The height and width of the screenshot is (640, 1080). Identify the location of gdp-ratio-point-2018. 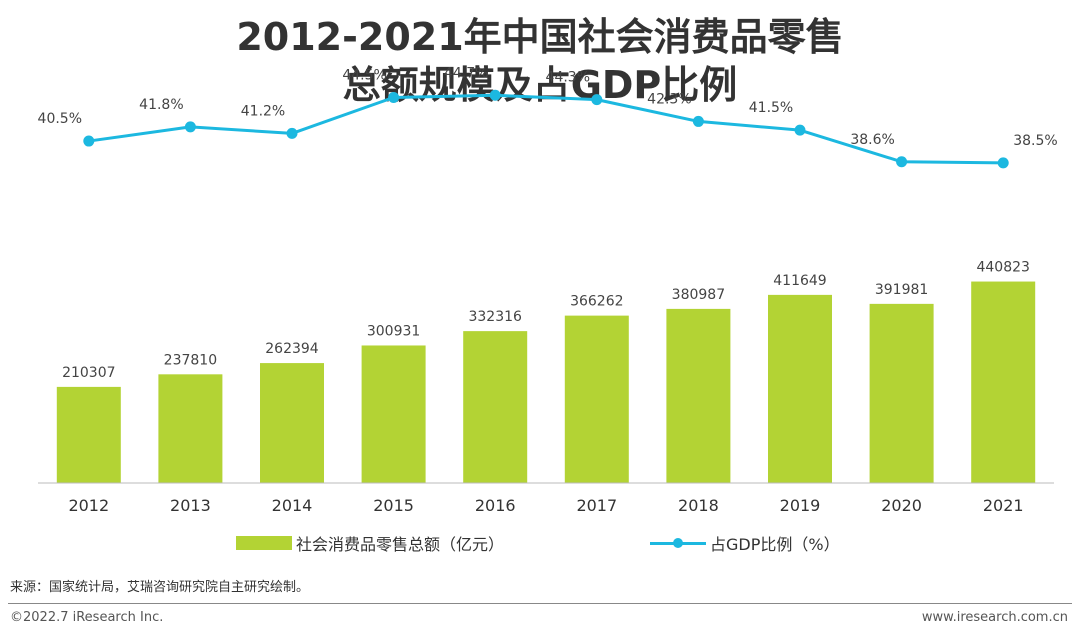
(698, 121).